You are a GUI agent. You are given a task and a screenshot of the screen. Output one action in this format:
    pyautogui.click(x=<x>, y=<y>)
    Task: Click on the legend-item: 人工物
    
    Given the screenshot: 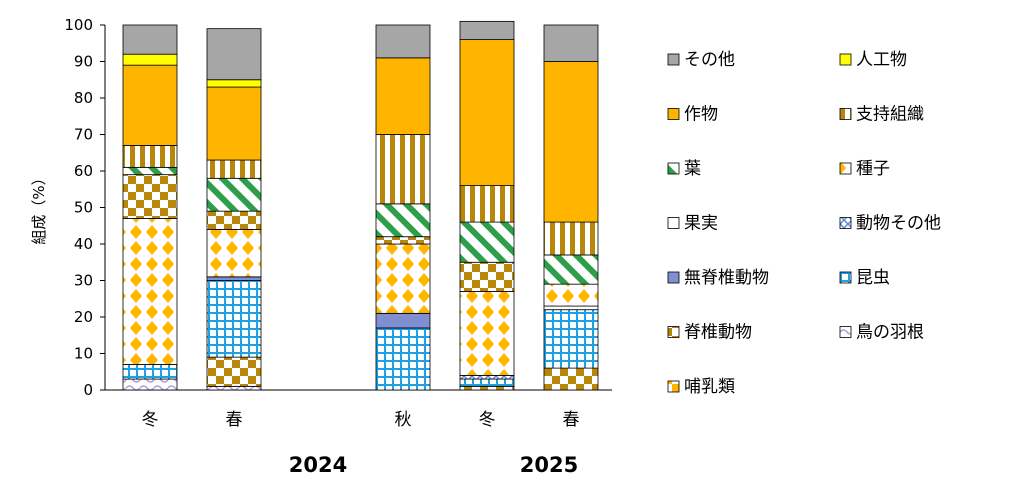 What is the action you would take?
    pyautogui.click(x=873, y=60)
    